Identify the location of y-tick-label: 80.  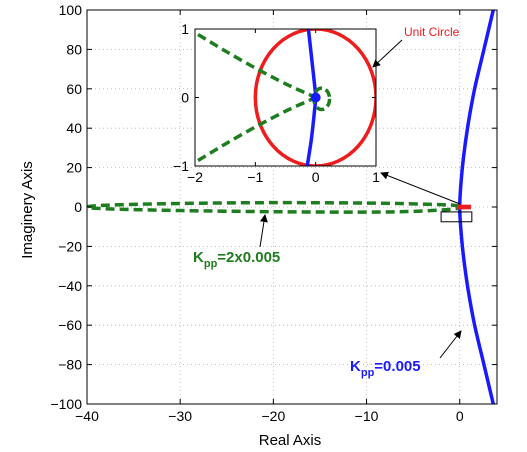
(74, 49).